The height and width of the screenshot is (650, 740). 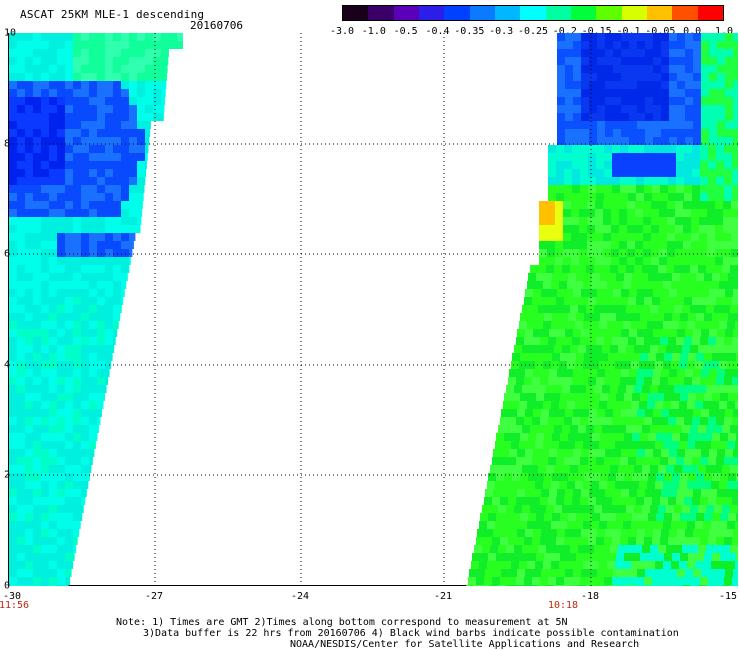 I want to click on colorbar-label: -0.2, so click(x=564, y=31).